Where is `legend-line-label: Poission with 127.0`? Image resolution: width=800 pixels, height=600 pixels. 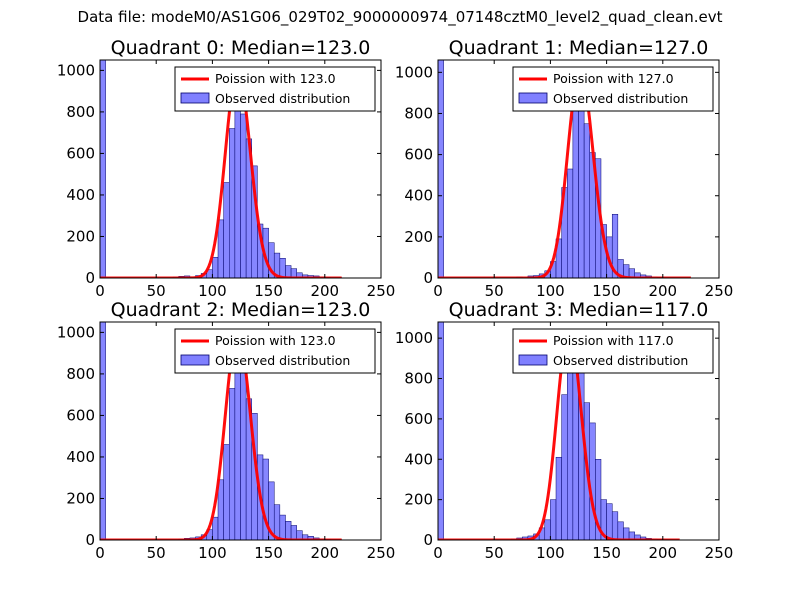
legend-line-label: Poission with 127.0 is located at coordinates (613, 78).